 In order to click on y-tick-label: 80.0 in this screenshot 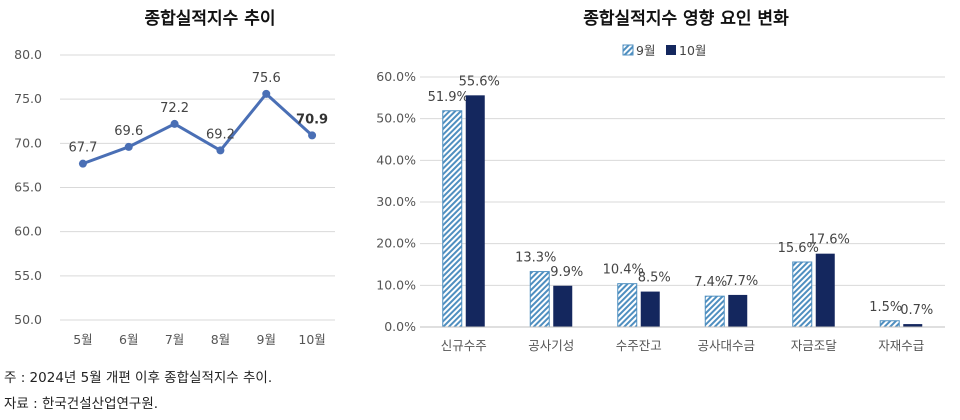, I will do `click(28, 54)`.